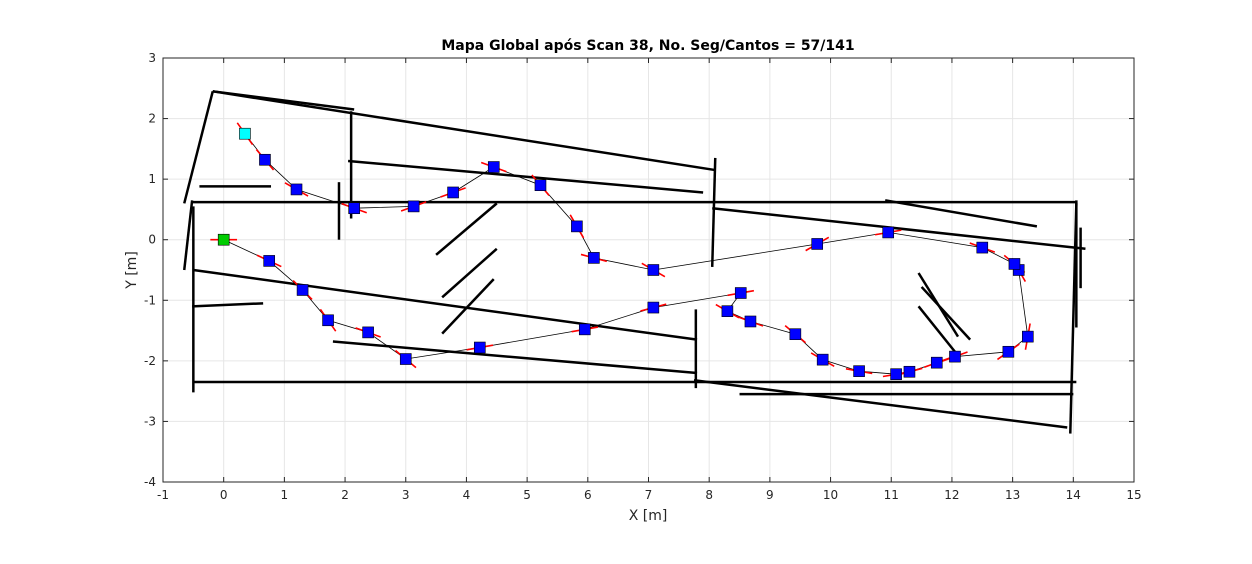  Describe the element at coordinates (588, 495) in the screenshot. I see `x-tick-label: 6` at that location.